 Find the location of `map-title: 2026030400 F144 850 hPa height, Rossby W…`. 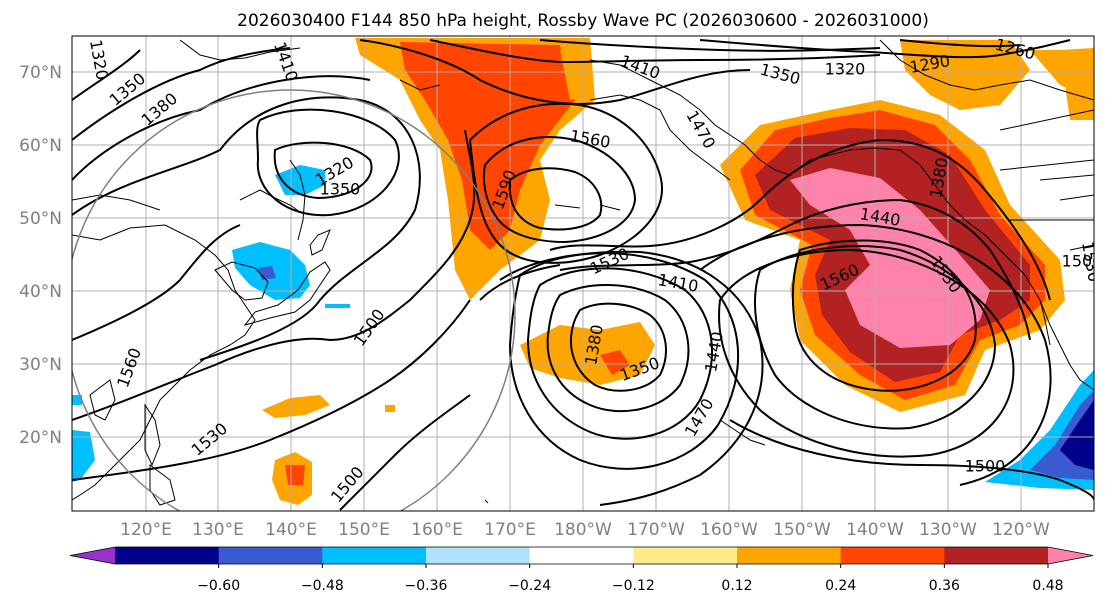

map-title: 2026030400 F144 850 hPa height, Rossby W… is located at coordinates (583, 21).